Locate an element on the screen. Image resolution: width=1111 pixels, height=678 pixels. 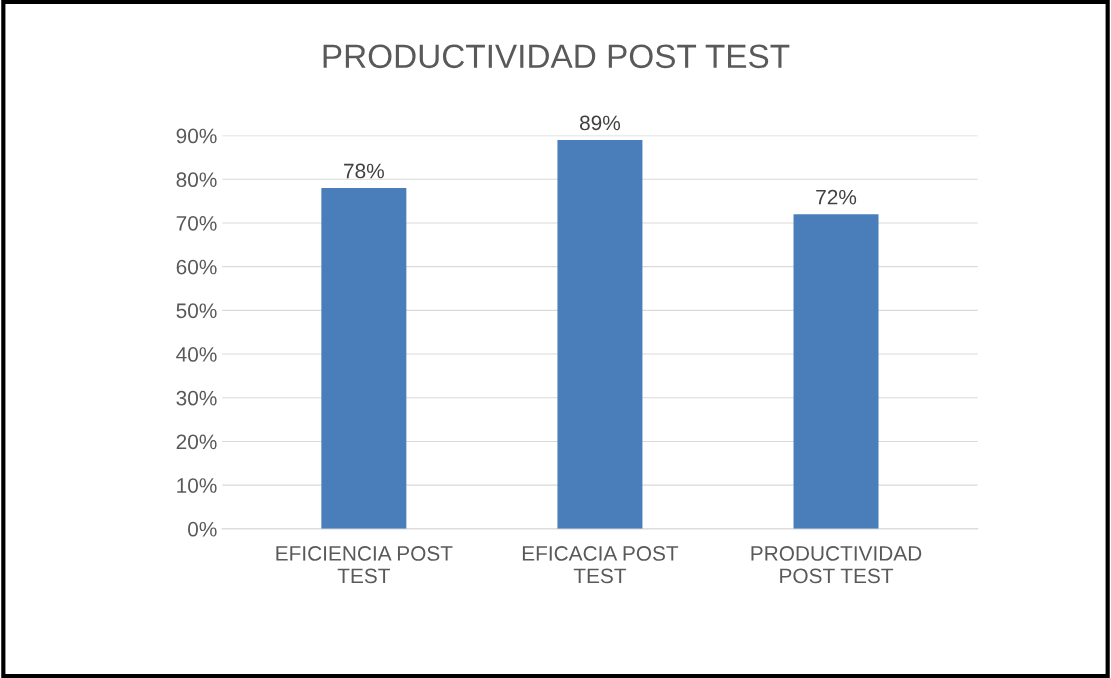
y-tick-label: 70% is located at coordinates (196, 223).